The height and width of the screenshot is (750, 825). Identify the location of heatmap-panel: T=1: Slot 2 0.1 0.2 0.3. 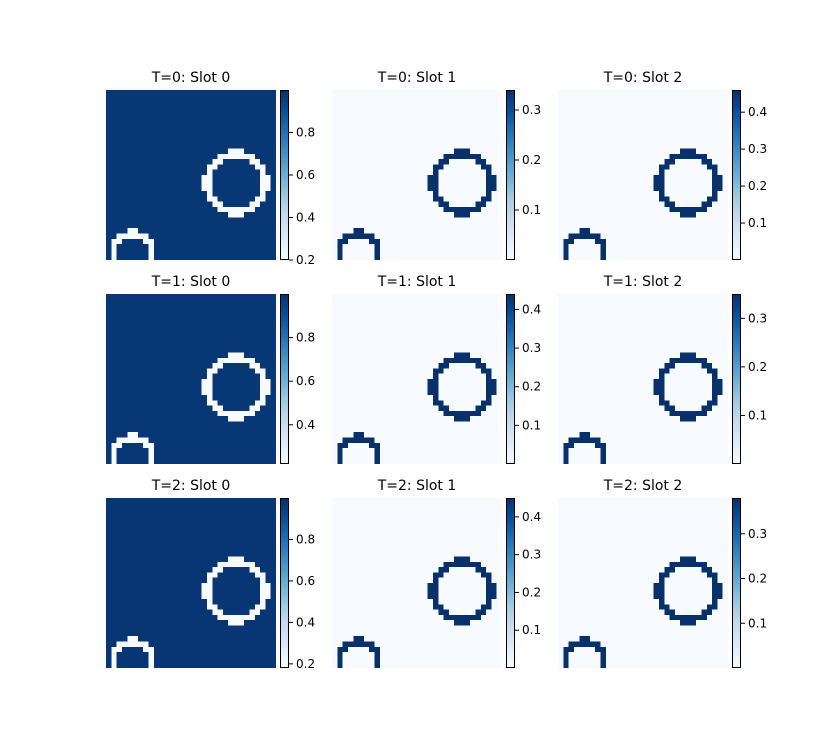
(662, 369).